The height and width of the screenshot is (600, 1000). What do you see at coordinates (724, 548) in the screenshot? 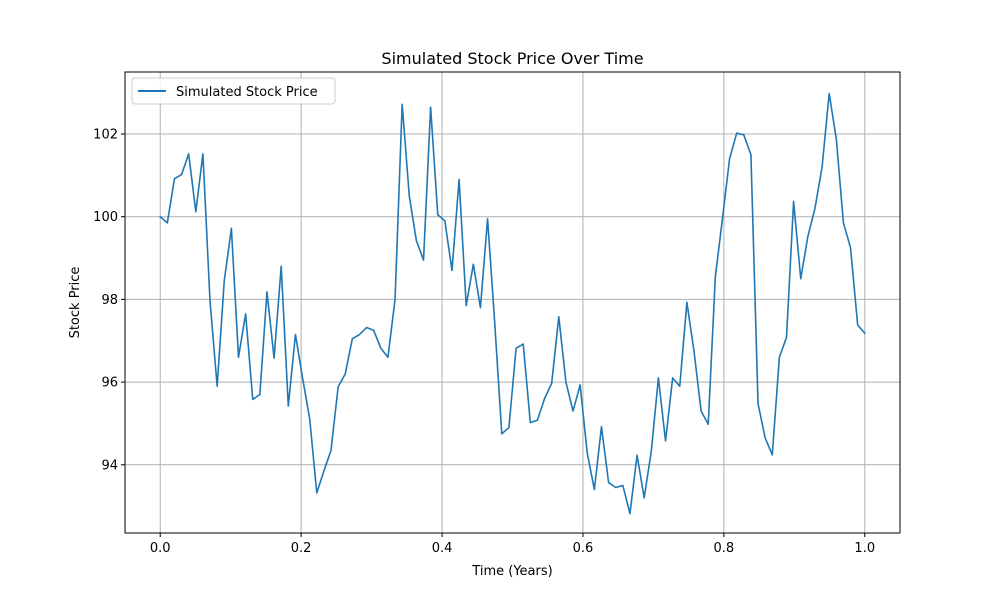
I see `x-tick-label: 0.8` at bounding box center [724, 548].